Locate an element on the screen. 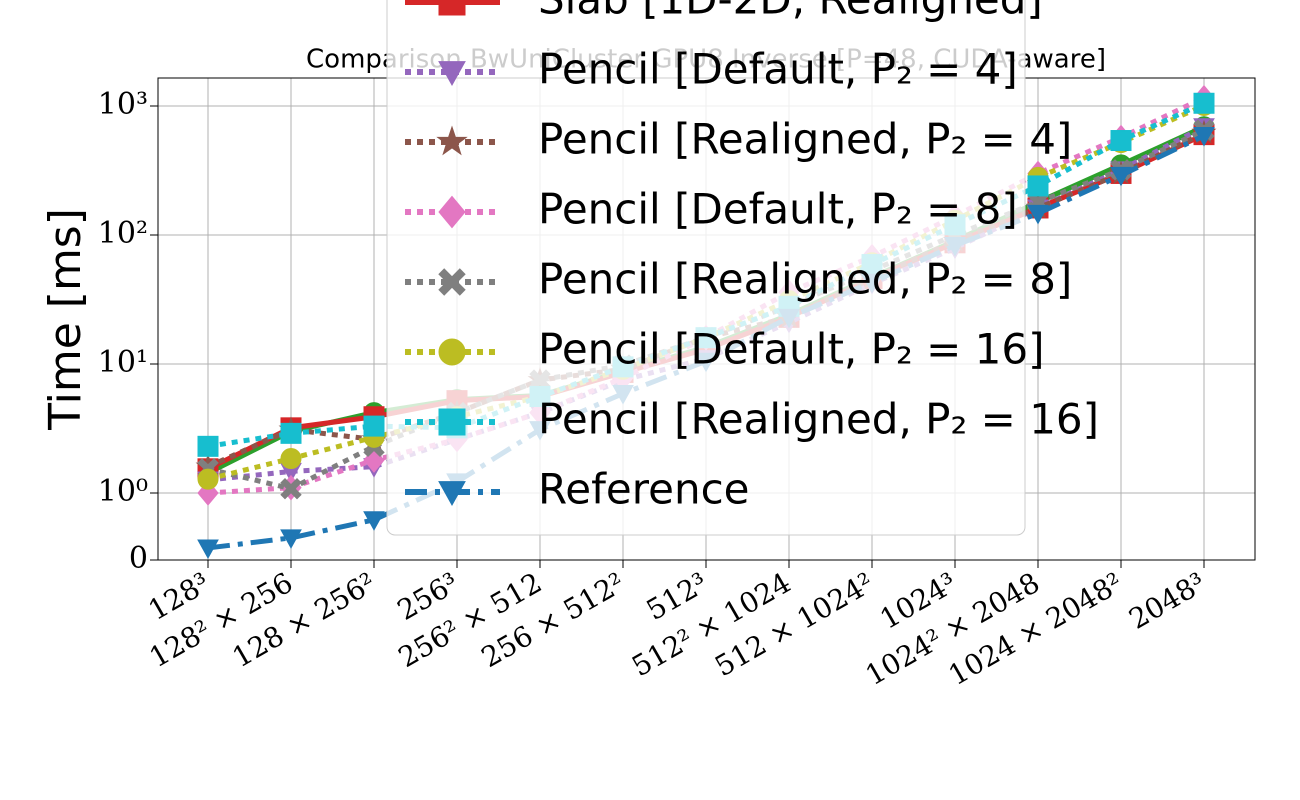 This screenshot has height=800, width=1300. legend-label: Pencil [Default, P₂ = 8] is located at coordinates (778, 209).